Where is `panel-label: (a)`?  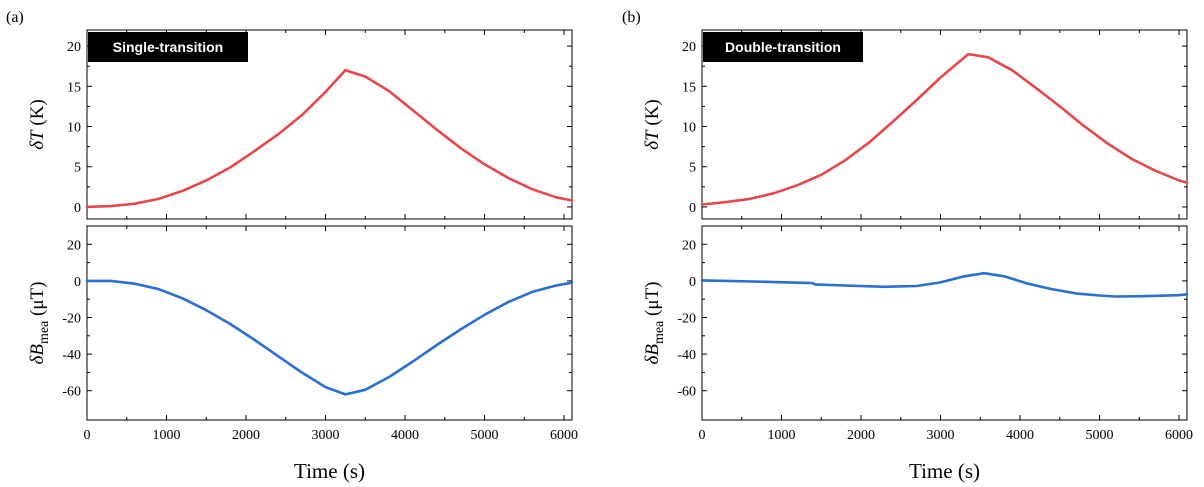 panel-label: (a) is located at coordinates (15, 17).